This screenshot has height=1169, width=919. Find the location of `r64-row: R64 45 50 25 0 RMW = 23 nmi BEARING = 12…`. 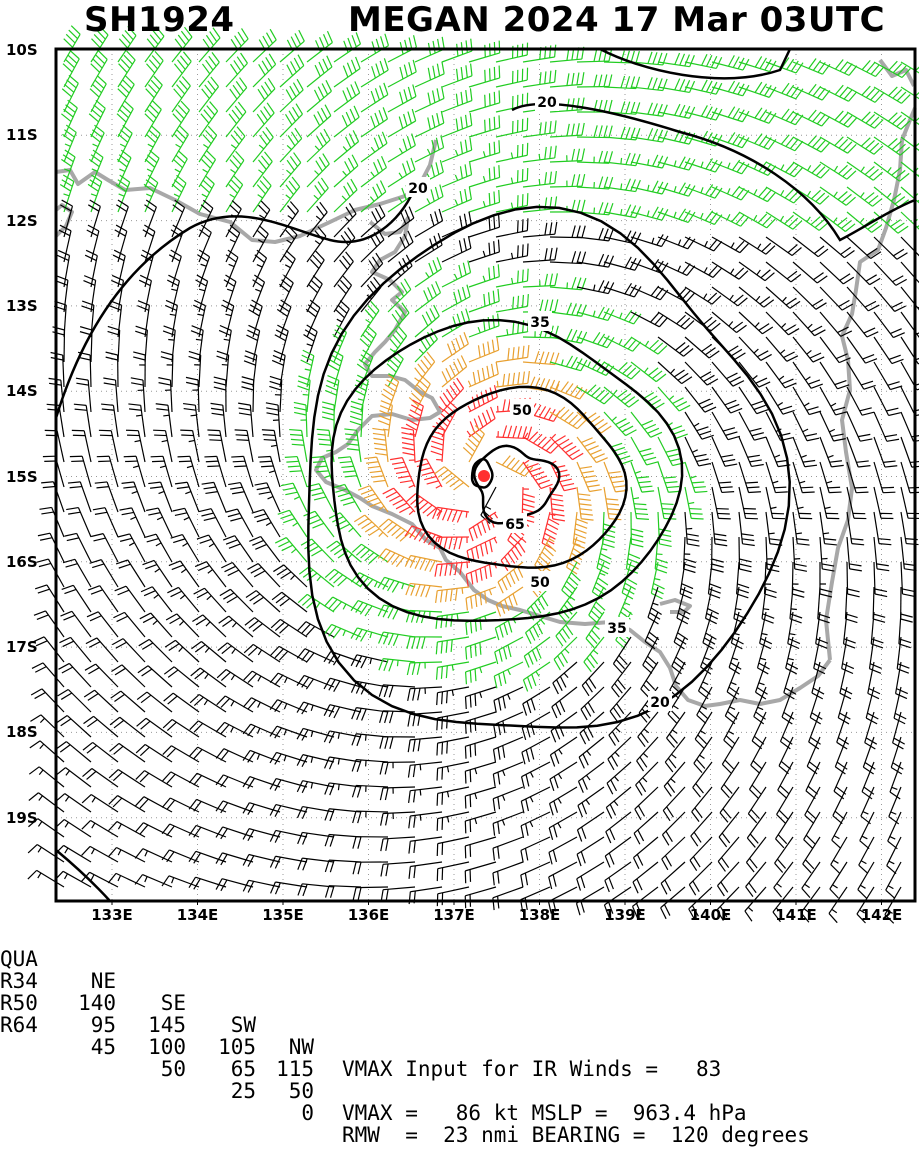

r64-row: R64 45 50 25 0 RMW = 23 nmi BEARING = 12… is located at coordinates (25, 1080).